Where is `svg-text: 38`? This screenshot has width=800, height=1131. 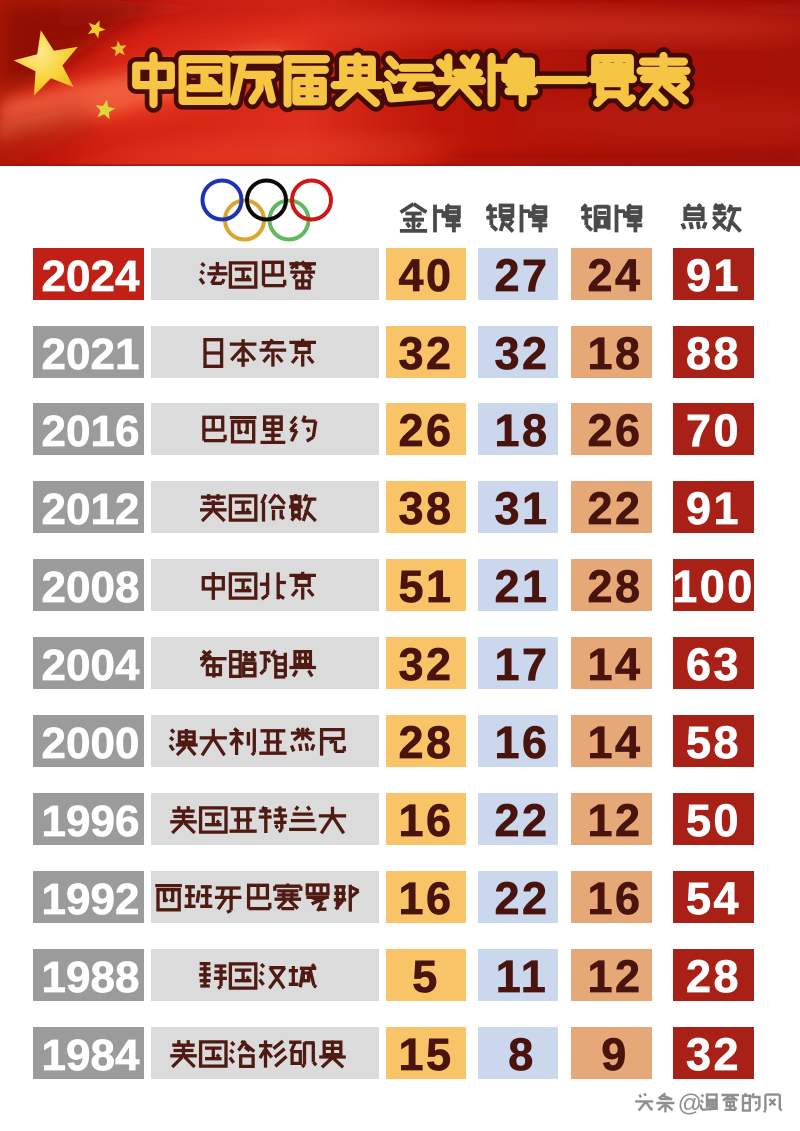
svg-text: 38 is located at coordinates (425, 508).